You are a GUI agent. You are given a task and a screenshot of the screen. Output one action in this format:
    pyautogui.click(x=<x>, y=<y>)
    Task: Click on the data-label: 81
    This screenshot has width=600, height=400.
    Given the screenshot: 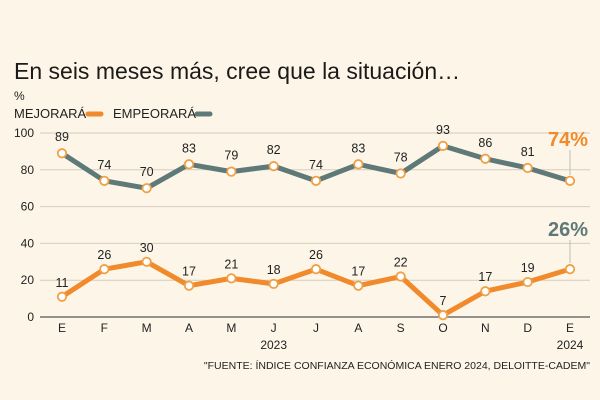 What is the action you would take?
    pyautogui.click(x=528, y=152)
    